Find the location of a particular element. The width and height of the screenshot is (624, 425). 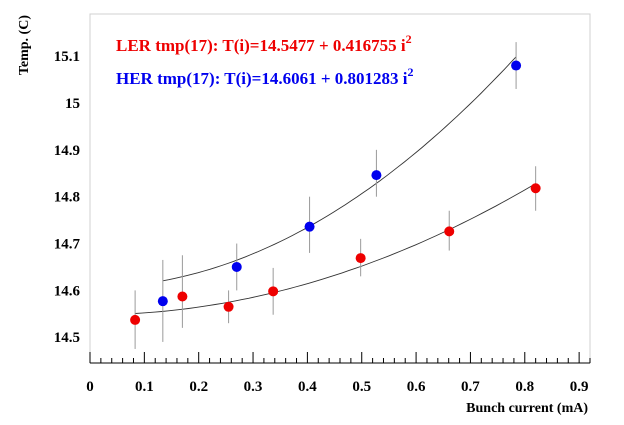

x-tick-label: 0.9 is located at coordinates (579, 387).